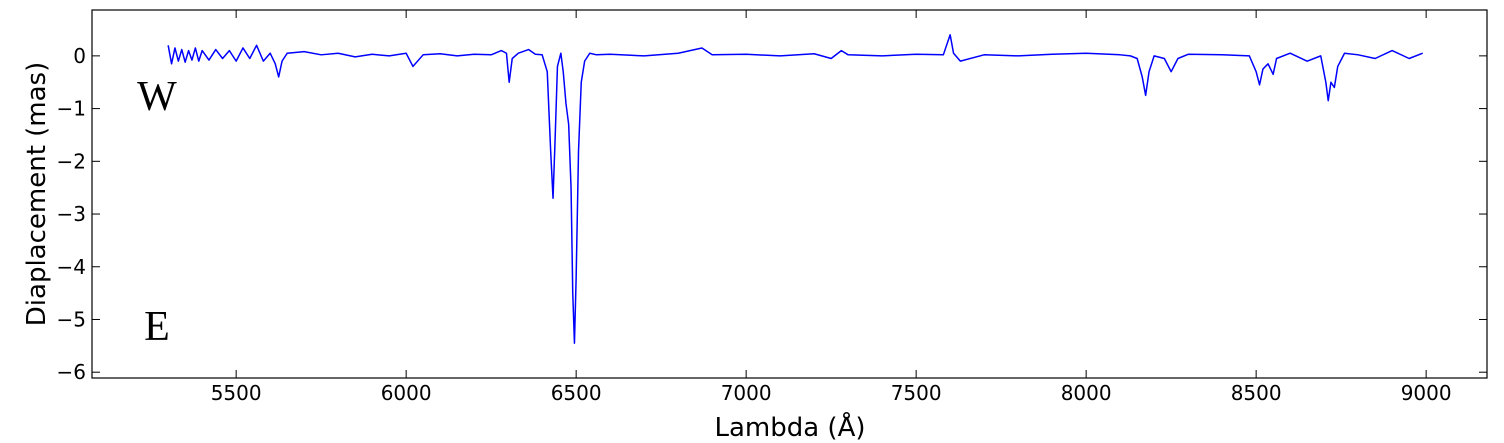 Image resolution: width=1504 pixels, height=443 pixels. I want to click on x-tick-label: 5500, so click(236, 393).